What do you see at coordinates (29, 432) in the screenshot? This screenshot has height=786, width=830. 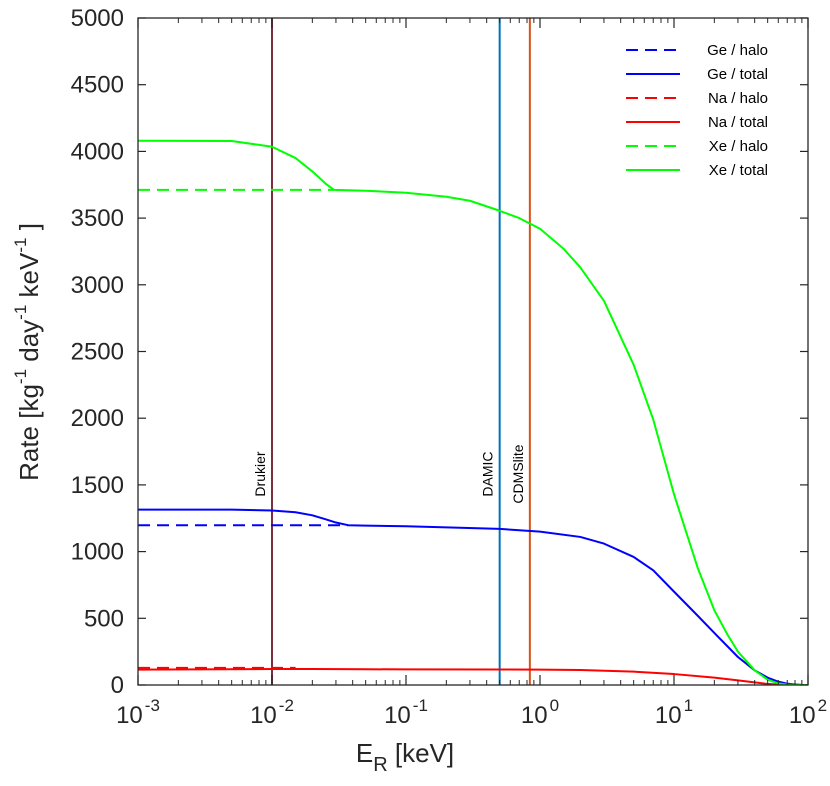 I see `y-axis-title-part1: Rate [kg` at bounding box center [29, 432].